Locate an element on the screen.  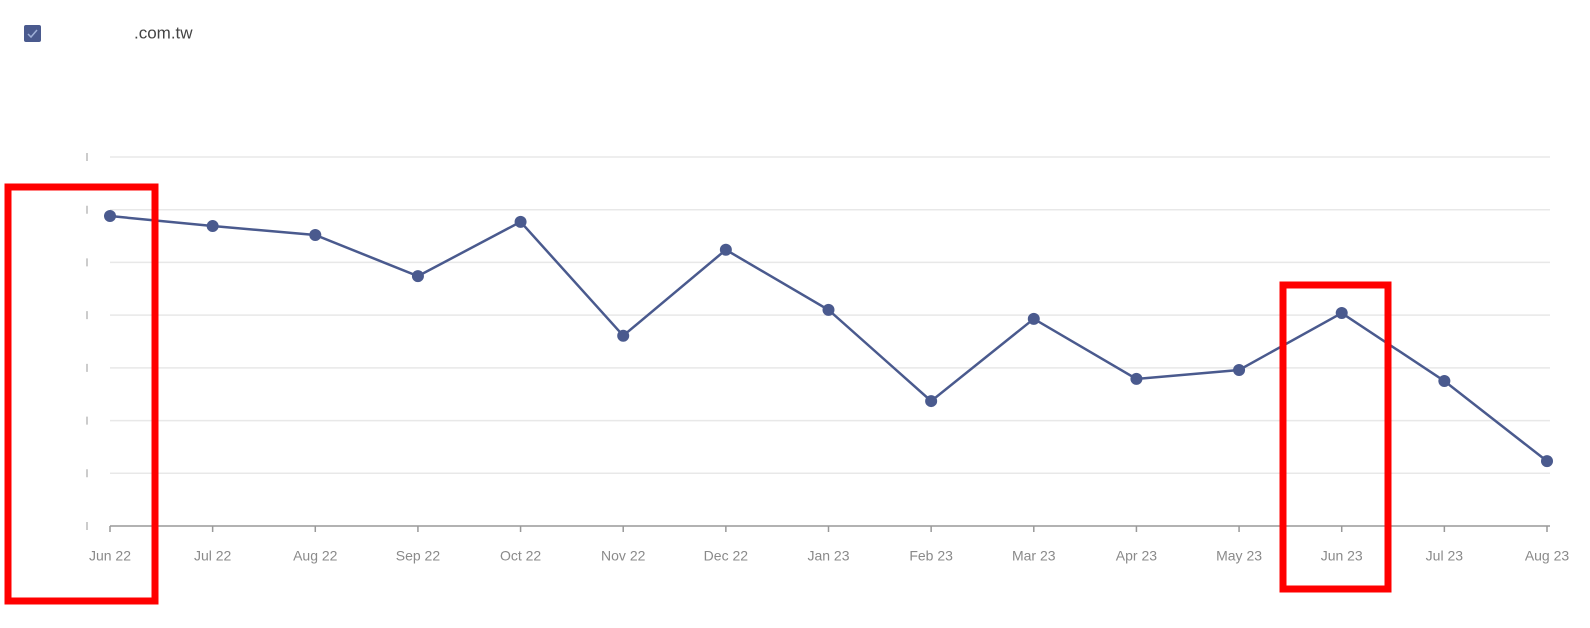
x-tick-label: Nov 22 is located at coordinates (623, 556).